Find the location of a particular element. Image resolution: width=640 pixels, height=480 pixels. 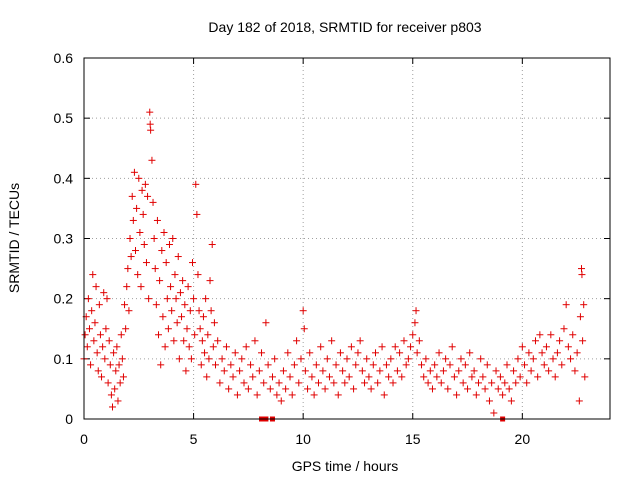

y-tick-label: 0.6 is located at coordinates (64, 58).